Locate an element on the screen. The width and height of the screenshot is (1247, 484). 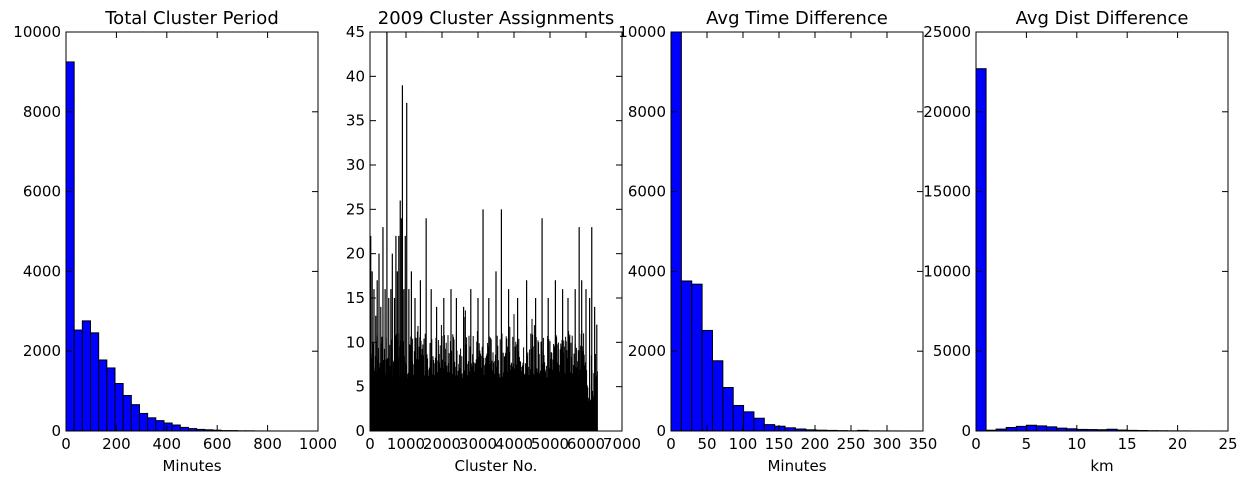
x-axis-label: Cluster No. is located at coordinates (496, 466).